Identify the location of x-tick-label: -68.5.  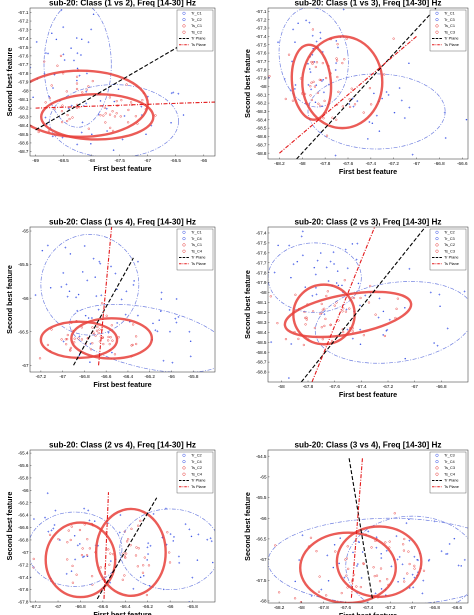
(63, 160).